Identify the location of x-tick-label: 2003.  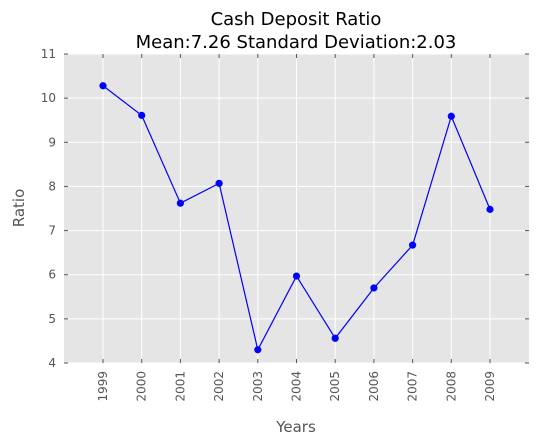
(258, 386).